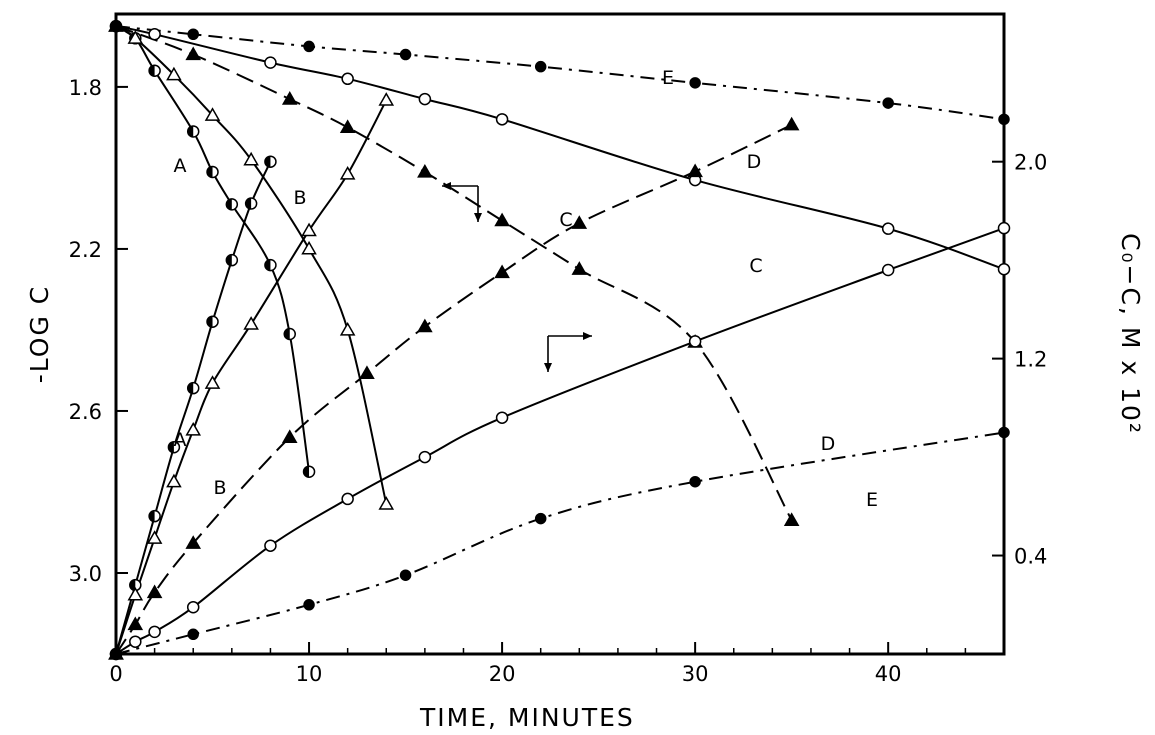 Image resolution: width=1155 pixels, height=735 pixels. Describe the element at coordinates (478, 217) in the screenshot. I see `arrow-head` at that location.